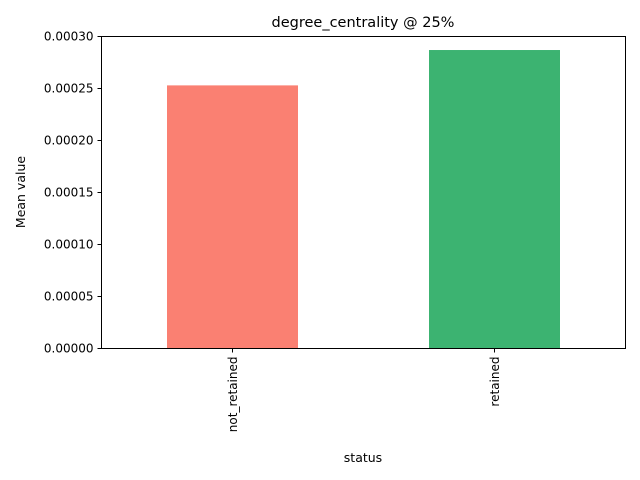  I want to click on y-tick-label: 0.00005, so click(69, 297).